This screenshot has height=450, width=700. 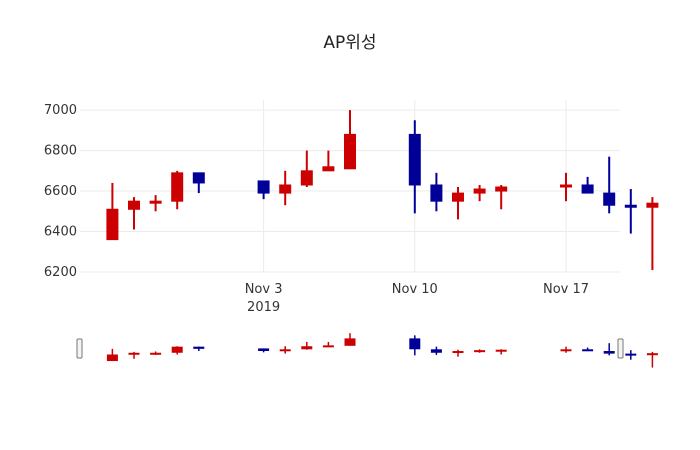 I want to click on y-tick-label: 6400, so click(x=60, y=232).